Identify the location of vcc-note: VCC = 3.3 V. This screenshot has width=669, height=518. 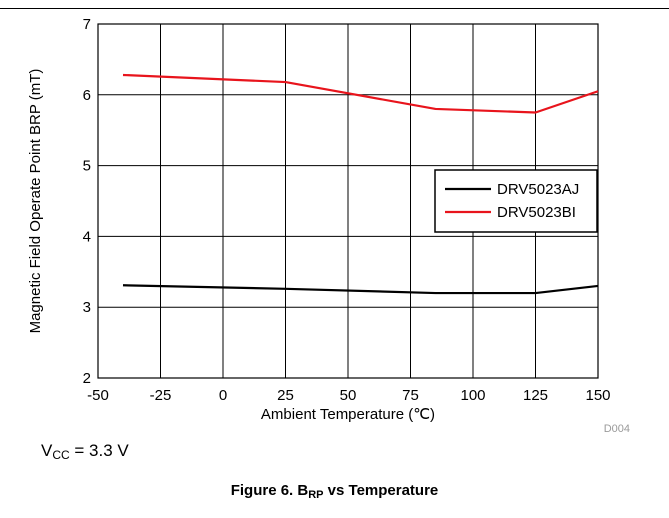
(85, 453).